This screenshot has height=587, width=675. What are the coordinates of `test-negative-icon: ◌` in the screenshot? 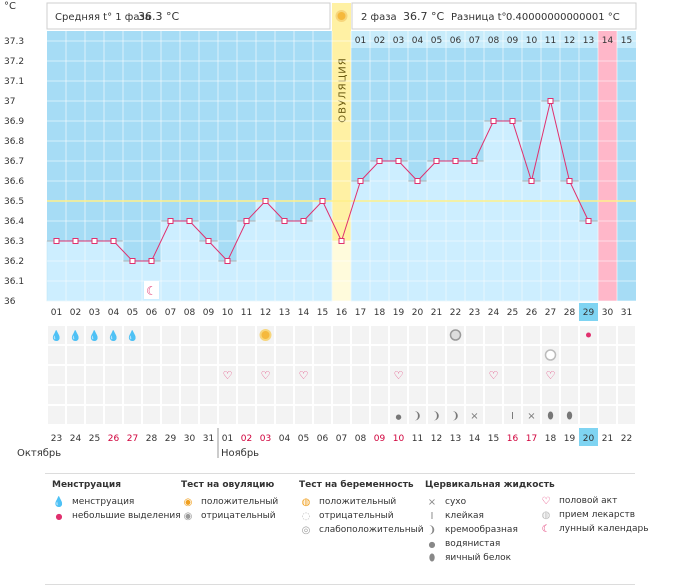 It's located at (306, 516).